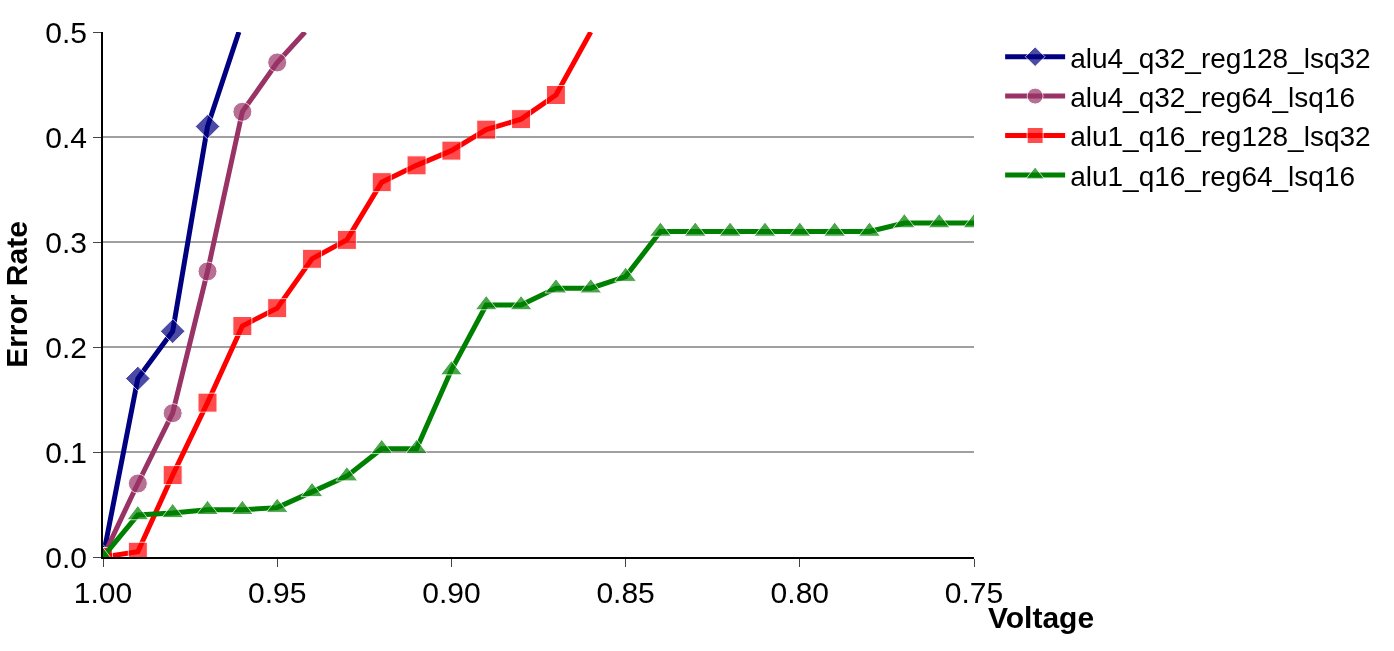 The width and height of the screenshot is (1394, 651). What do you see at coordinates (66, 32) in the screenshot?
I see `y-tick-label: 0.5` at bounding box center [66, 32].